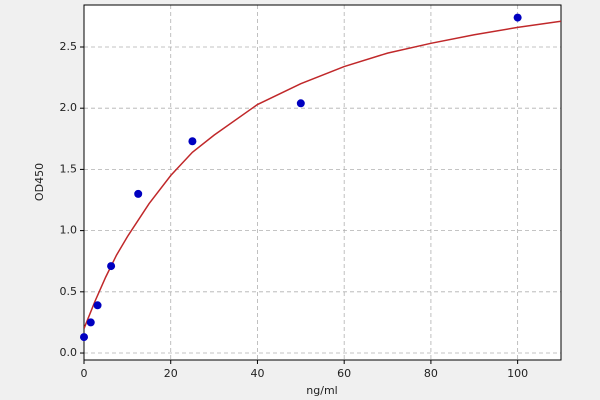 The height and width of the screenshot is (400, 600). Describe the element at coordinates (69, 168) in the screenshot. I see `y-tick-label: 1.5` at that location.